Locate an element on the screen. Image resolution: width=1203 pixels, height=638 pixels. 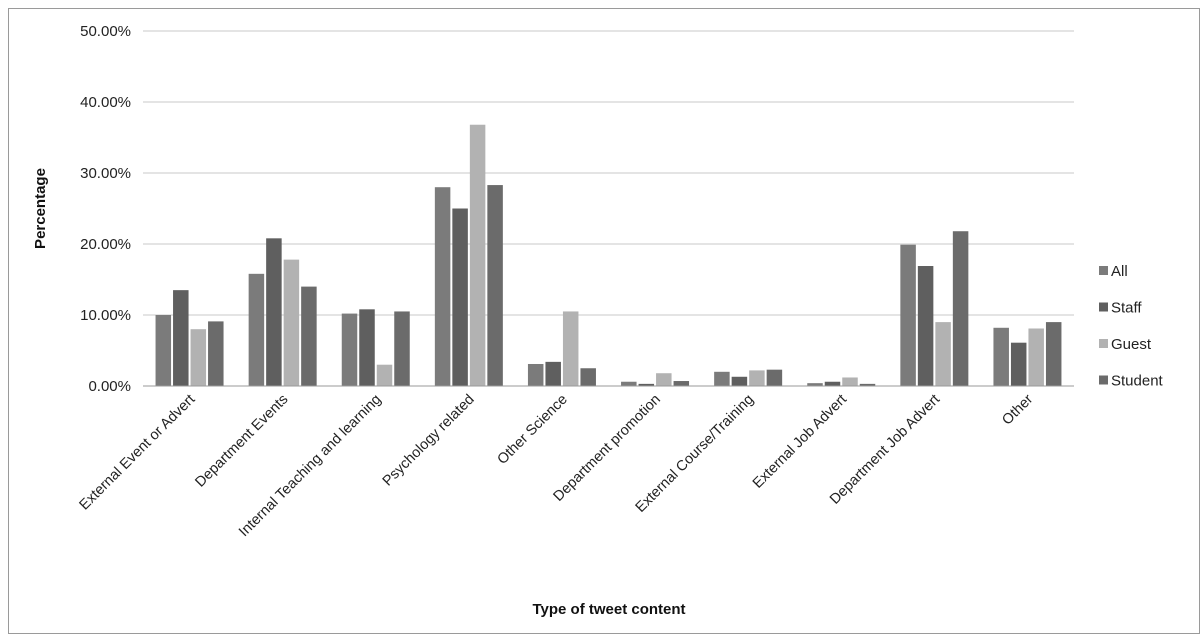
x-tick-label: Other Science is located at coordinates (532, 430).